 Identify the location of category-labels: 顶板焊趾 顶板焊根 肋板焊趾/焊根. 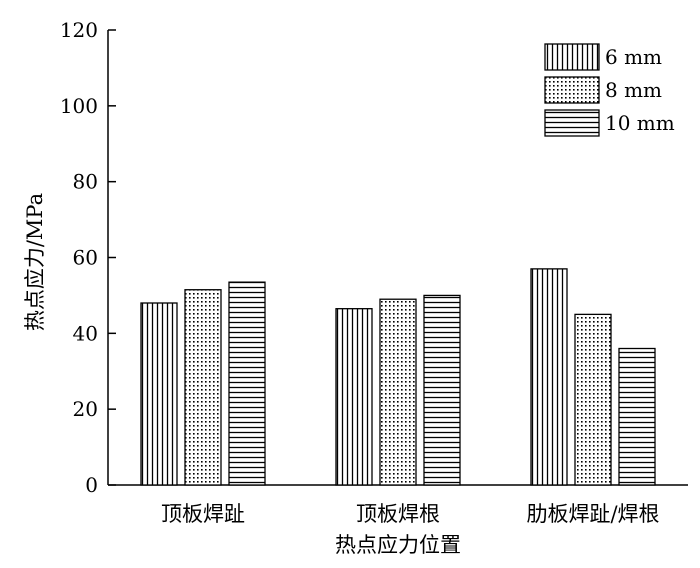
(410, 514).